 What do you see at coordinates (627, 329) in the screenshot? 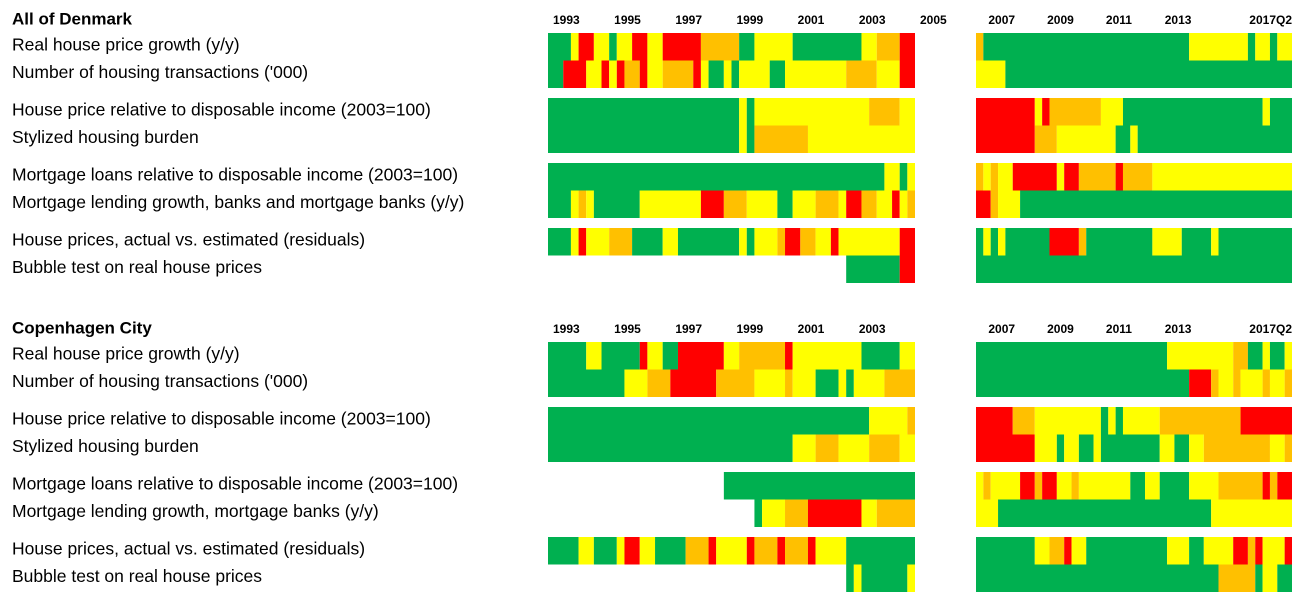
I see `x-tick-label: 1995` at bounding box center [627, 329].